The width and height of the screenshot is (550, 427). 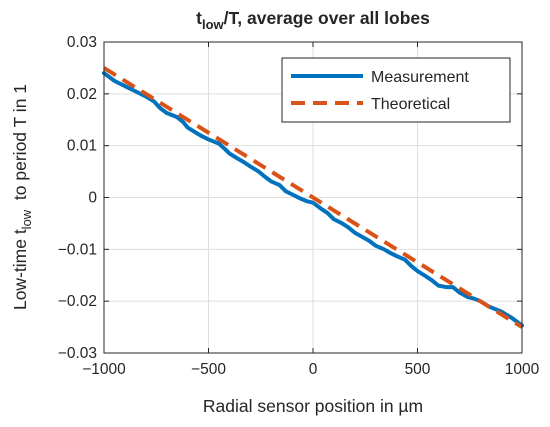 What do you see at coordinates (20, 269) in the screenshot?
I see `y-axis-label-part-a: Low-time t` at bounding box center [20, 269].